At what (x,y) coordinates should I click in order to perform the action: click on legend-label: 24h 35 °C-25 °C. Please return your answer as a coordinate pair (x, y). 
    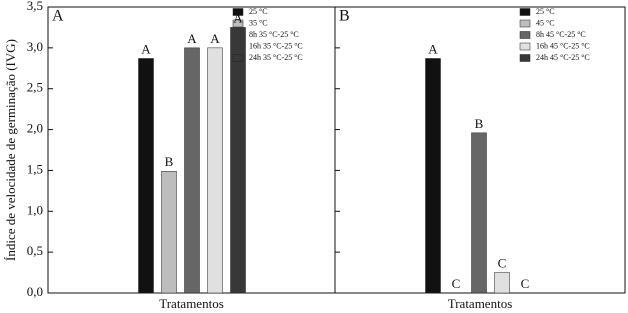
    Looking at the image, I should click on (276, 57).